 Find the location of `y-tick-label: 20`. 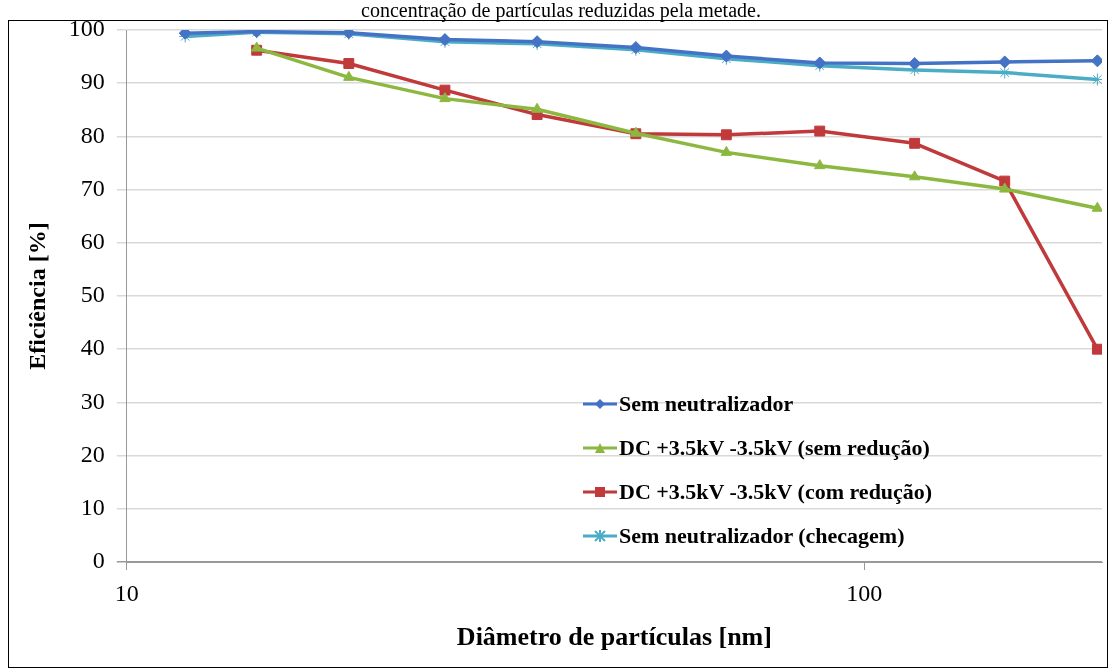

y-tick-label: 20 is located at coordinates (92, 453).